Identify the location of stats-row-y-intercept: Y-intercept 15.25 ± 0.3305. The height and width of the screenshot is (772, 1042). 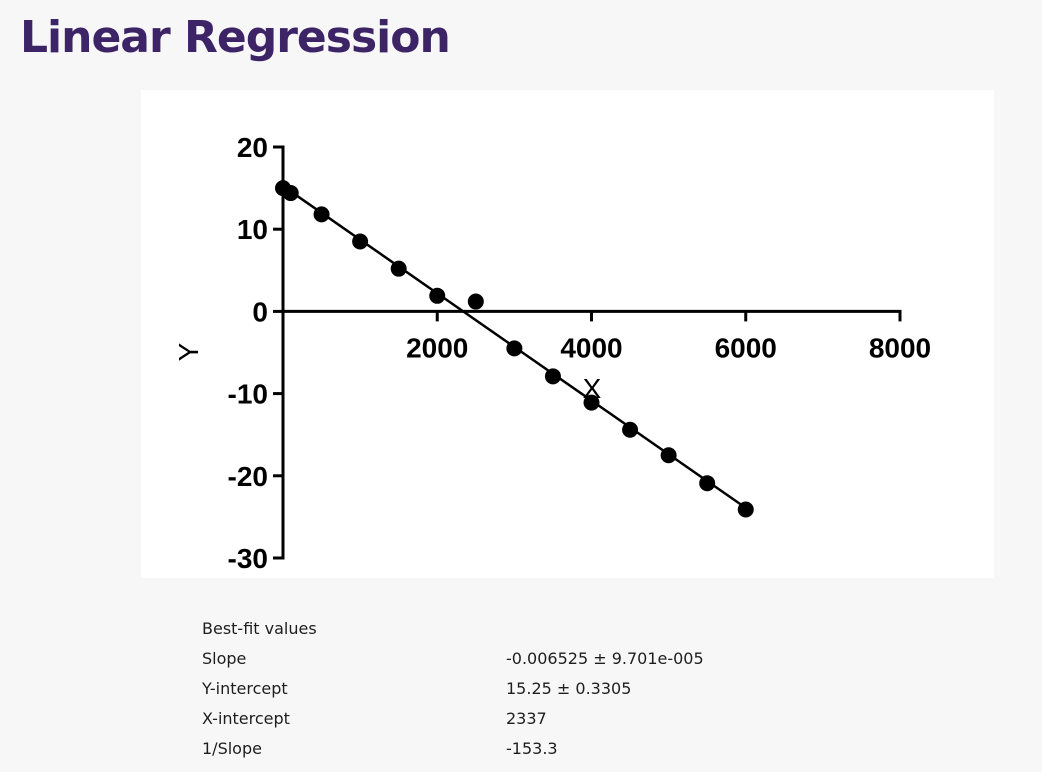
(502, 689).